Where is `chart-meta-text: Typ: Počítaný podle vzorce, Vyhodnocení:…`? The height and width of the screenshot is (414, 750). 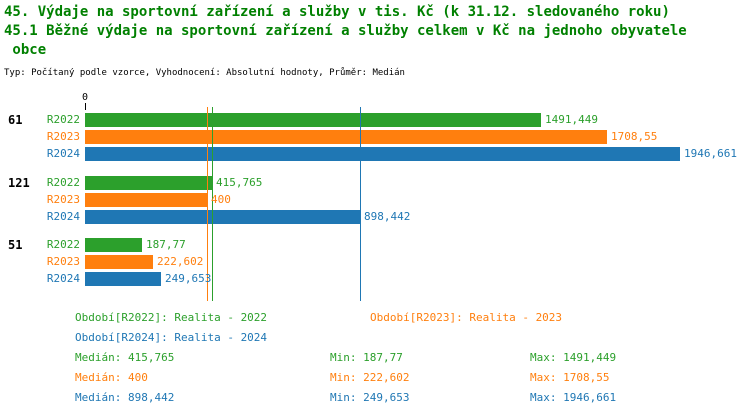
chart-meta-text: Typ: Počítaný podle vzorce, Vyhodnocení:… is located at coordinates (204, 73).